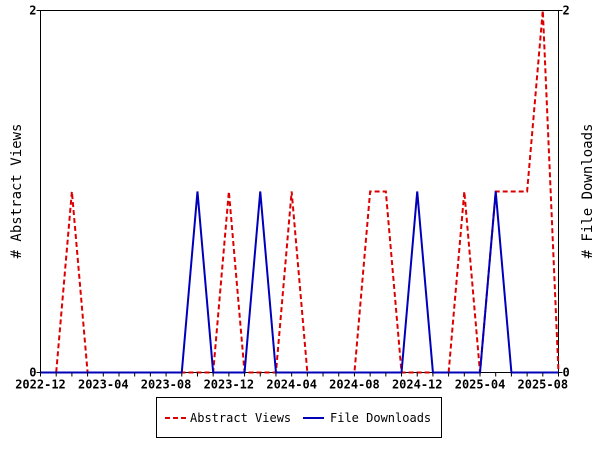 The width and height of the screenshot is (600, 454). Describe the element at coordinates (354, 385) in the screenshot. I see `x-tick-label: 2024-08` at that location.